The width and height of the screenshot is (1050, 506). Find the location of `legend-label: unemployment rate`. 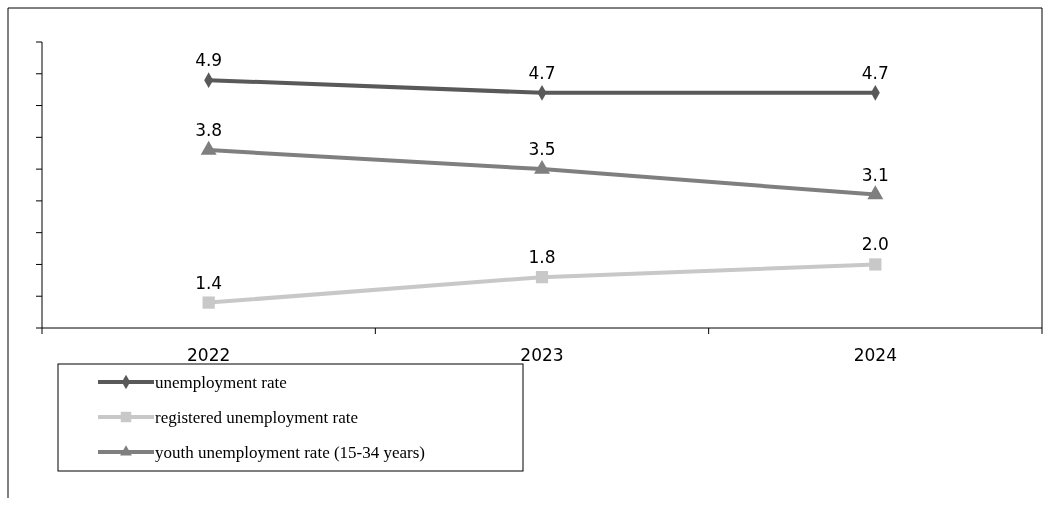

legend-label: unemployment rate is located at coordinates (221, 382).